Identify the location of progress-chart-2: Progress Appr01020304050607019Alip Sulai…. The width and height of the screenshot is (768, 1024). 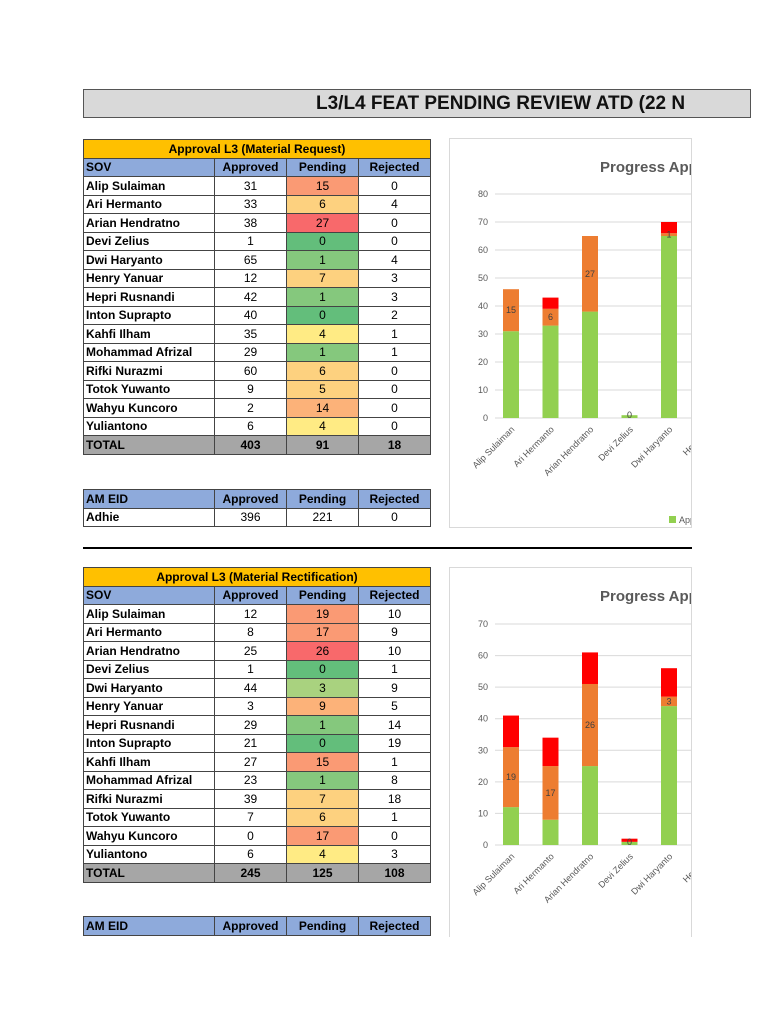
(581, 746).